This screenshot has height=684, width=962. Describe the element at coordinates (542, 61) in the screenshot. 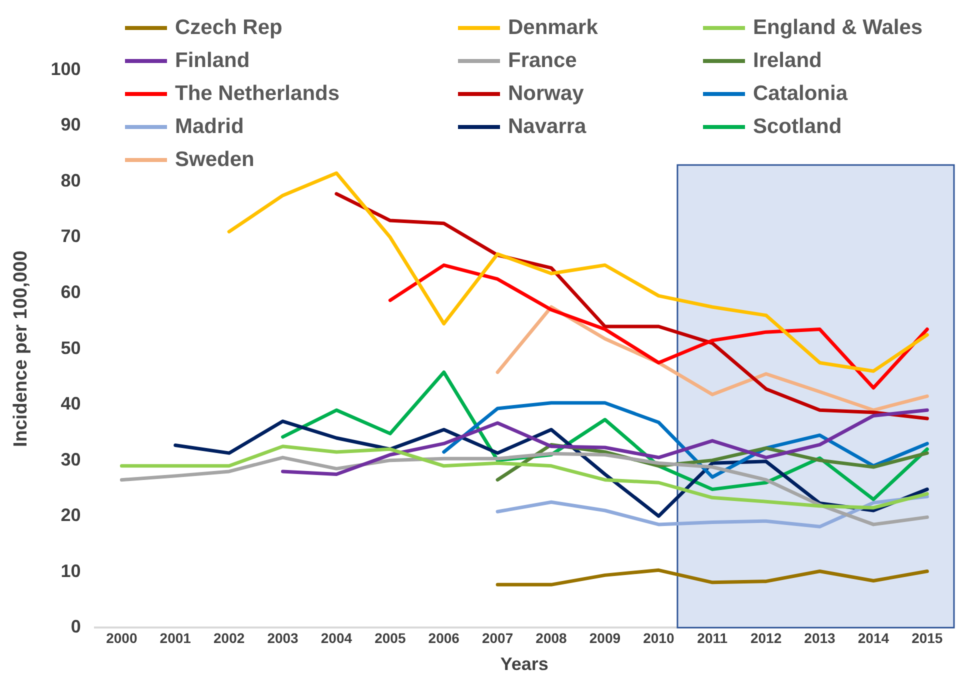

I see `legend-label: France` at that location.